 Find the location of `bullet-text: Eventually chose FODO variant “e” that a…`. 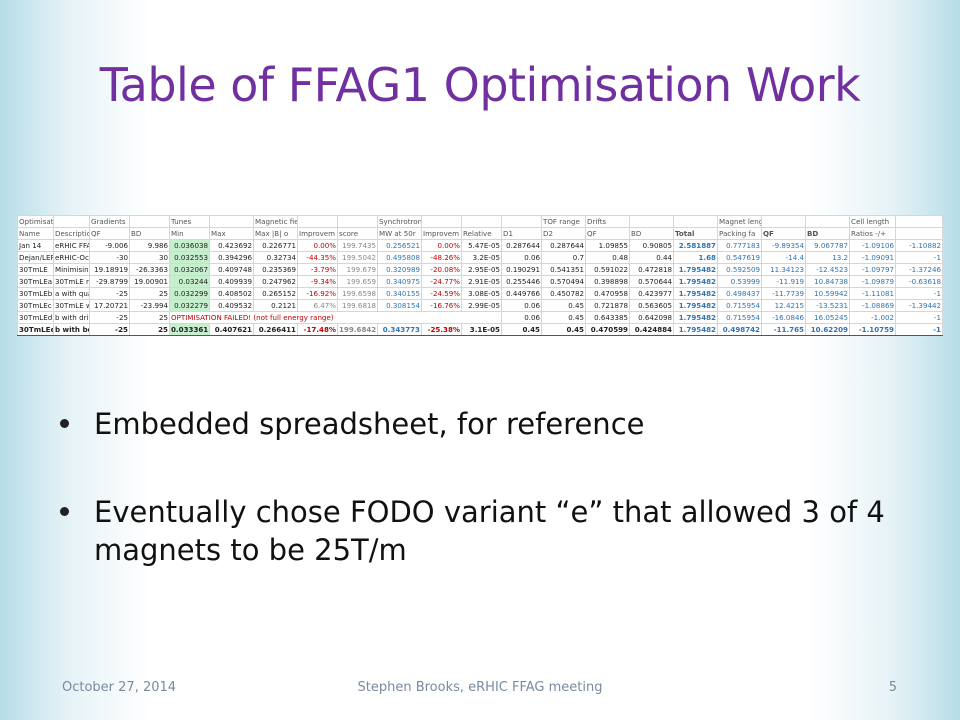

bullet-text: Eventually chose FODO variant “e” that a… is located at coordinates (489, 531).